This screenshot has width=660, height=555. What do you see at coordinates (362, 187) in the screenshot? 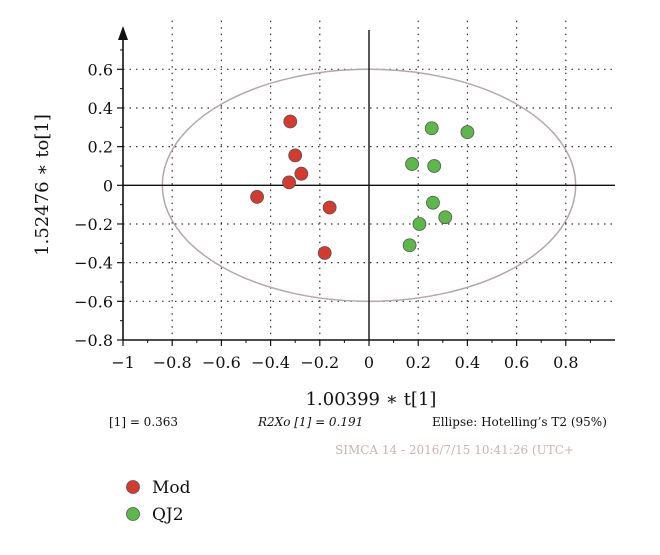
I see `data-points` at bounding box center [362, 187].